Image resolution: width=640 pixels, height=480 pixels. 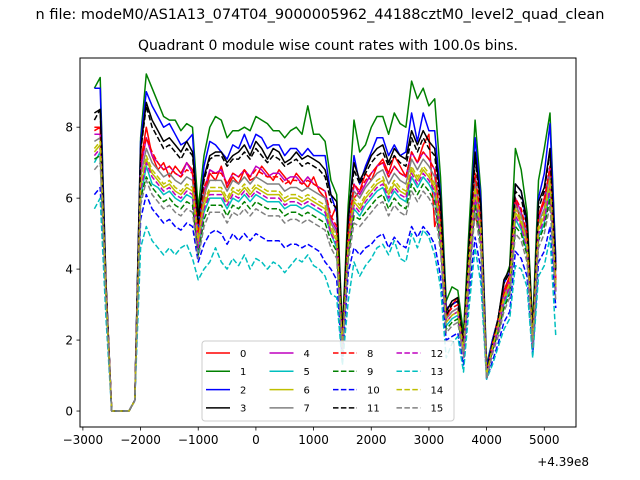 I want to click on y-tick-label: 4, so click(x=69, y=269).